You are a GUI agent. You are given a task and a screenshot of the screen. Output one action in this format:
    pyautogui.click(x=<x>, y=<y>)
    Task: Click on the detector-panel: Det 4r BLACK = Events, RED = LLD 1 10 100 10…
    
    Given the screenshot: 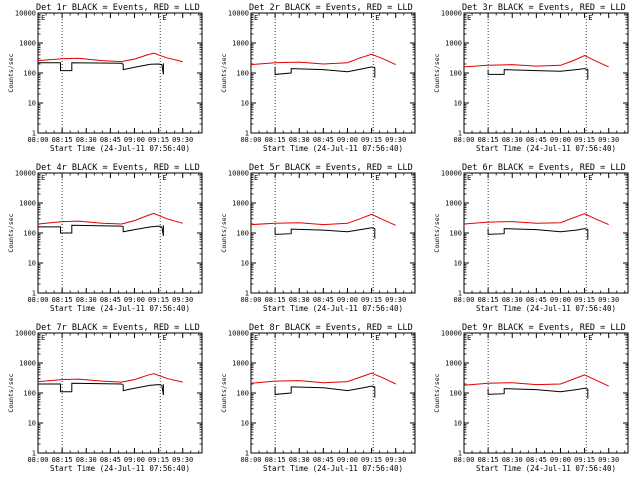 What is the action you would take?
    pyautogui.click(x=106, y=240)
    